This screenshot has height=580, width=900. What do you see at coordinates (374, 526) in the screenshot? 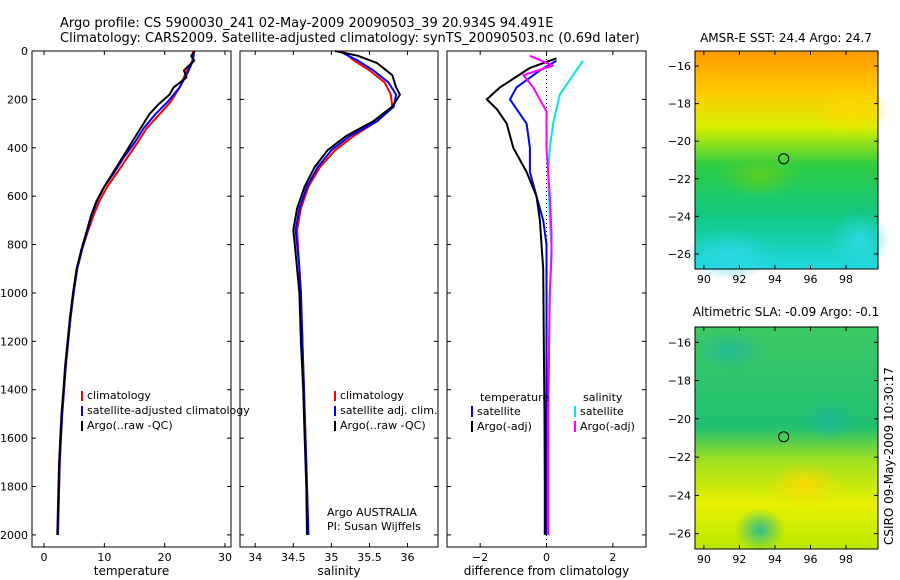
I see `profile-annotation-1: PI: Susan Wijffels` at bounding box center [374, 526].